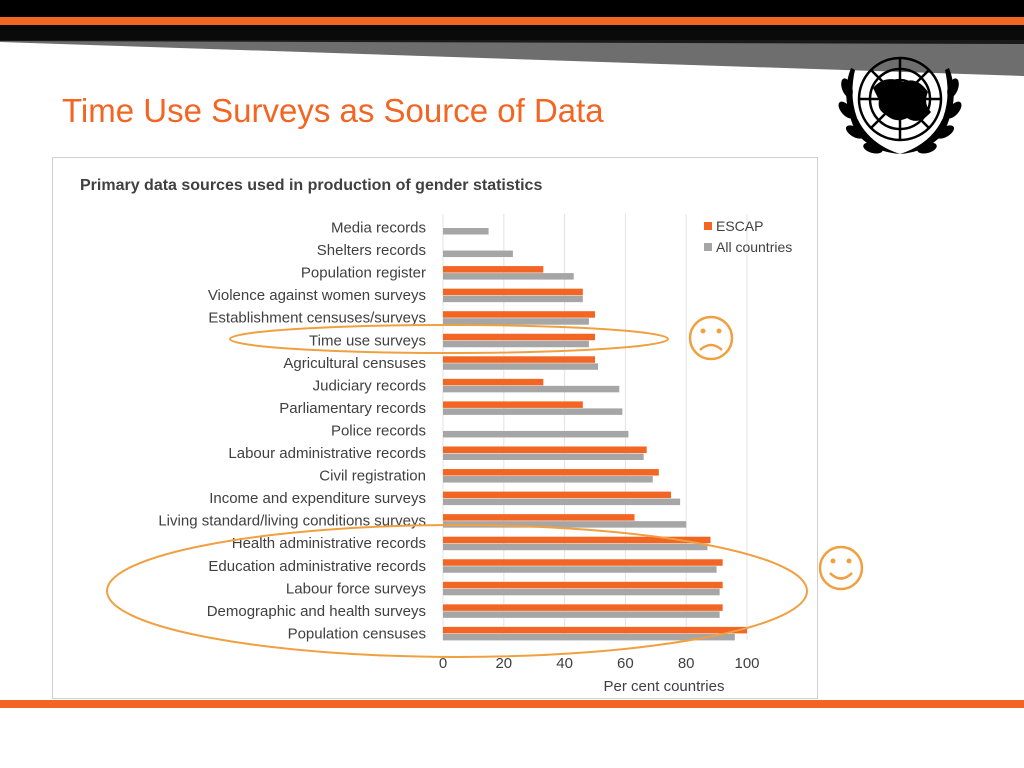 This screenshot has height=768, width=1024. I want to click on y-category-label: Labour force surveys, so click(356, 588).